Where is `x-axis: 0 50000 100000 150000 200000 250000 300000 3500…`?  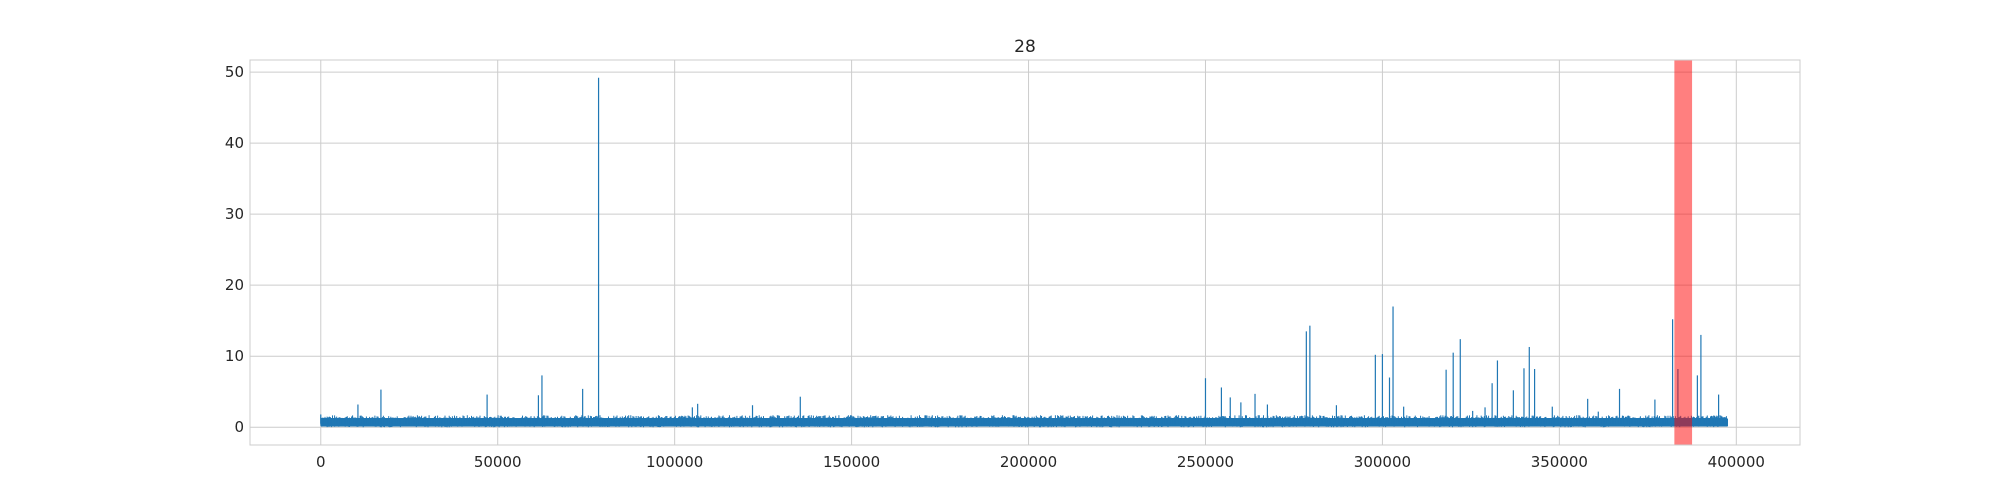
x-axis: 0 50000 100000 150000 200000 250000 300000 3500… is located at coordinates (1040, 462).